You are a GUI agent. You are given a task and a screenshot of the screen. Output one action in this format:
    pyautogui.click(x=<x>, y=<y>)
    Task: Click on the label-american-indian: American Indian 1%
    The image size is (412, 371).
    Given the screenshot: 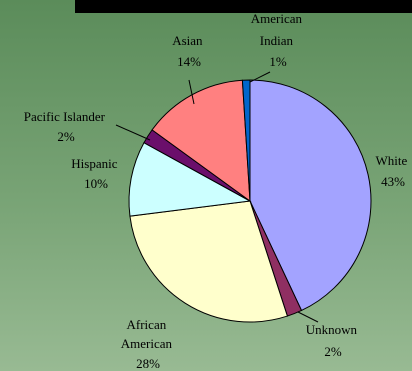 What is the action you would take?
    pyautogui.click(x=278, y=40)
    